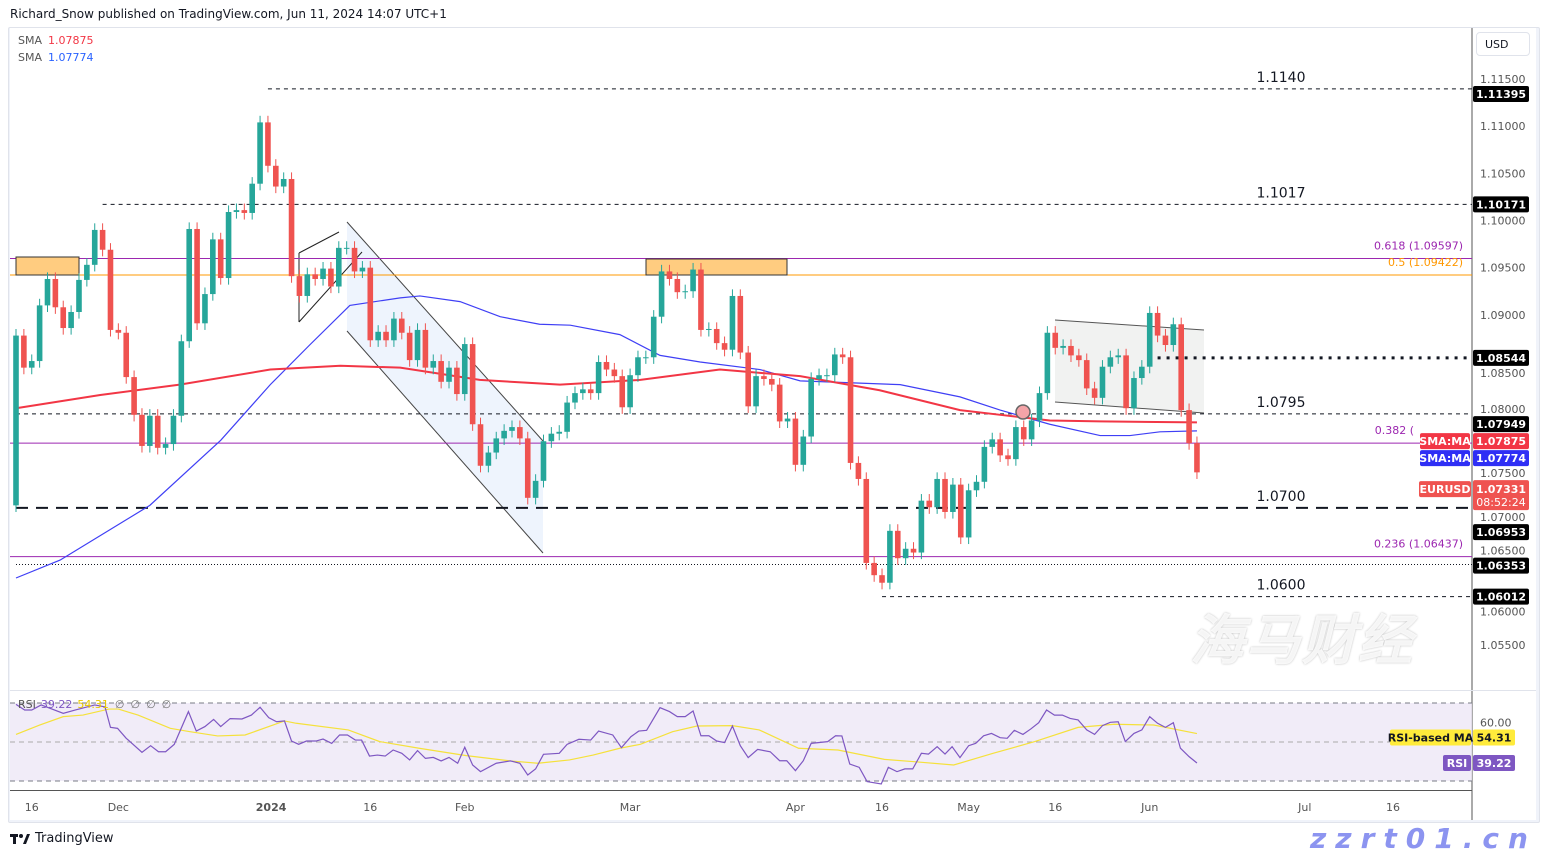 This screenshot has height=857, width=1546. What do you see at coordinates (1503, 373) in the screenshot?
I see `price-tick-label: 1.08500` at bounding box center [1503, 373].